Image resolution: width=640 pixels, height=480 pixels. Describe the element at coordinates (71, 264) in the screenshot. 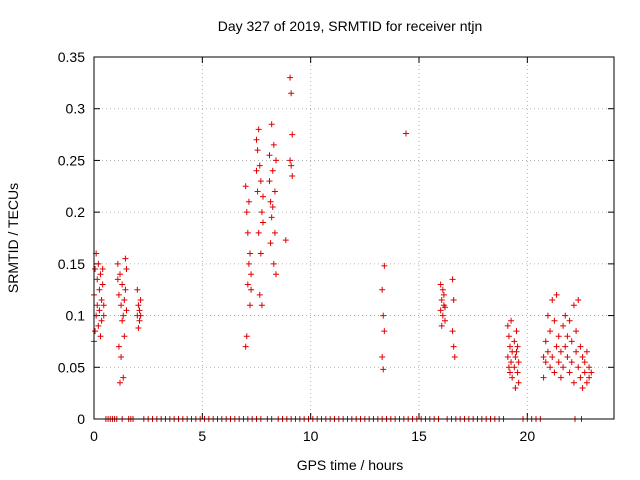

I see `y-tick-label: 0.15` at that location.